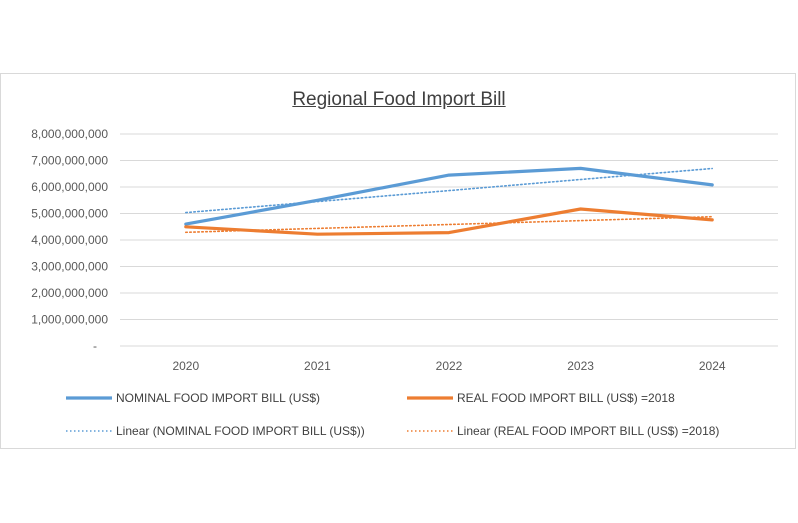 The image size is (798, 523). What do you see at coordinates (69, 134) in the screenshot?
I see `y-tick-label: 8,000,000,000` at bounding box center [69, 134].